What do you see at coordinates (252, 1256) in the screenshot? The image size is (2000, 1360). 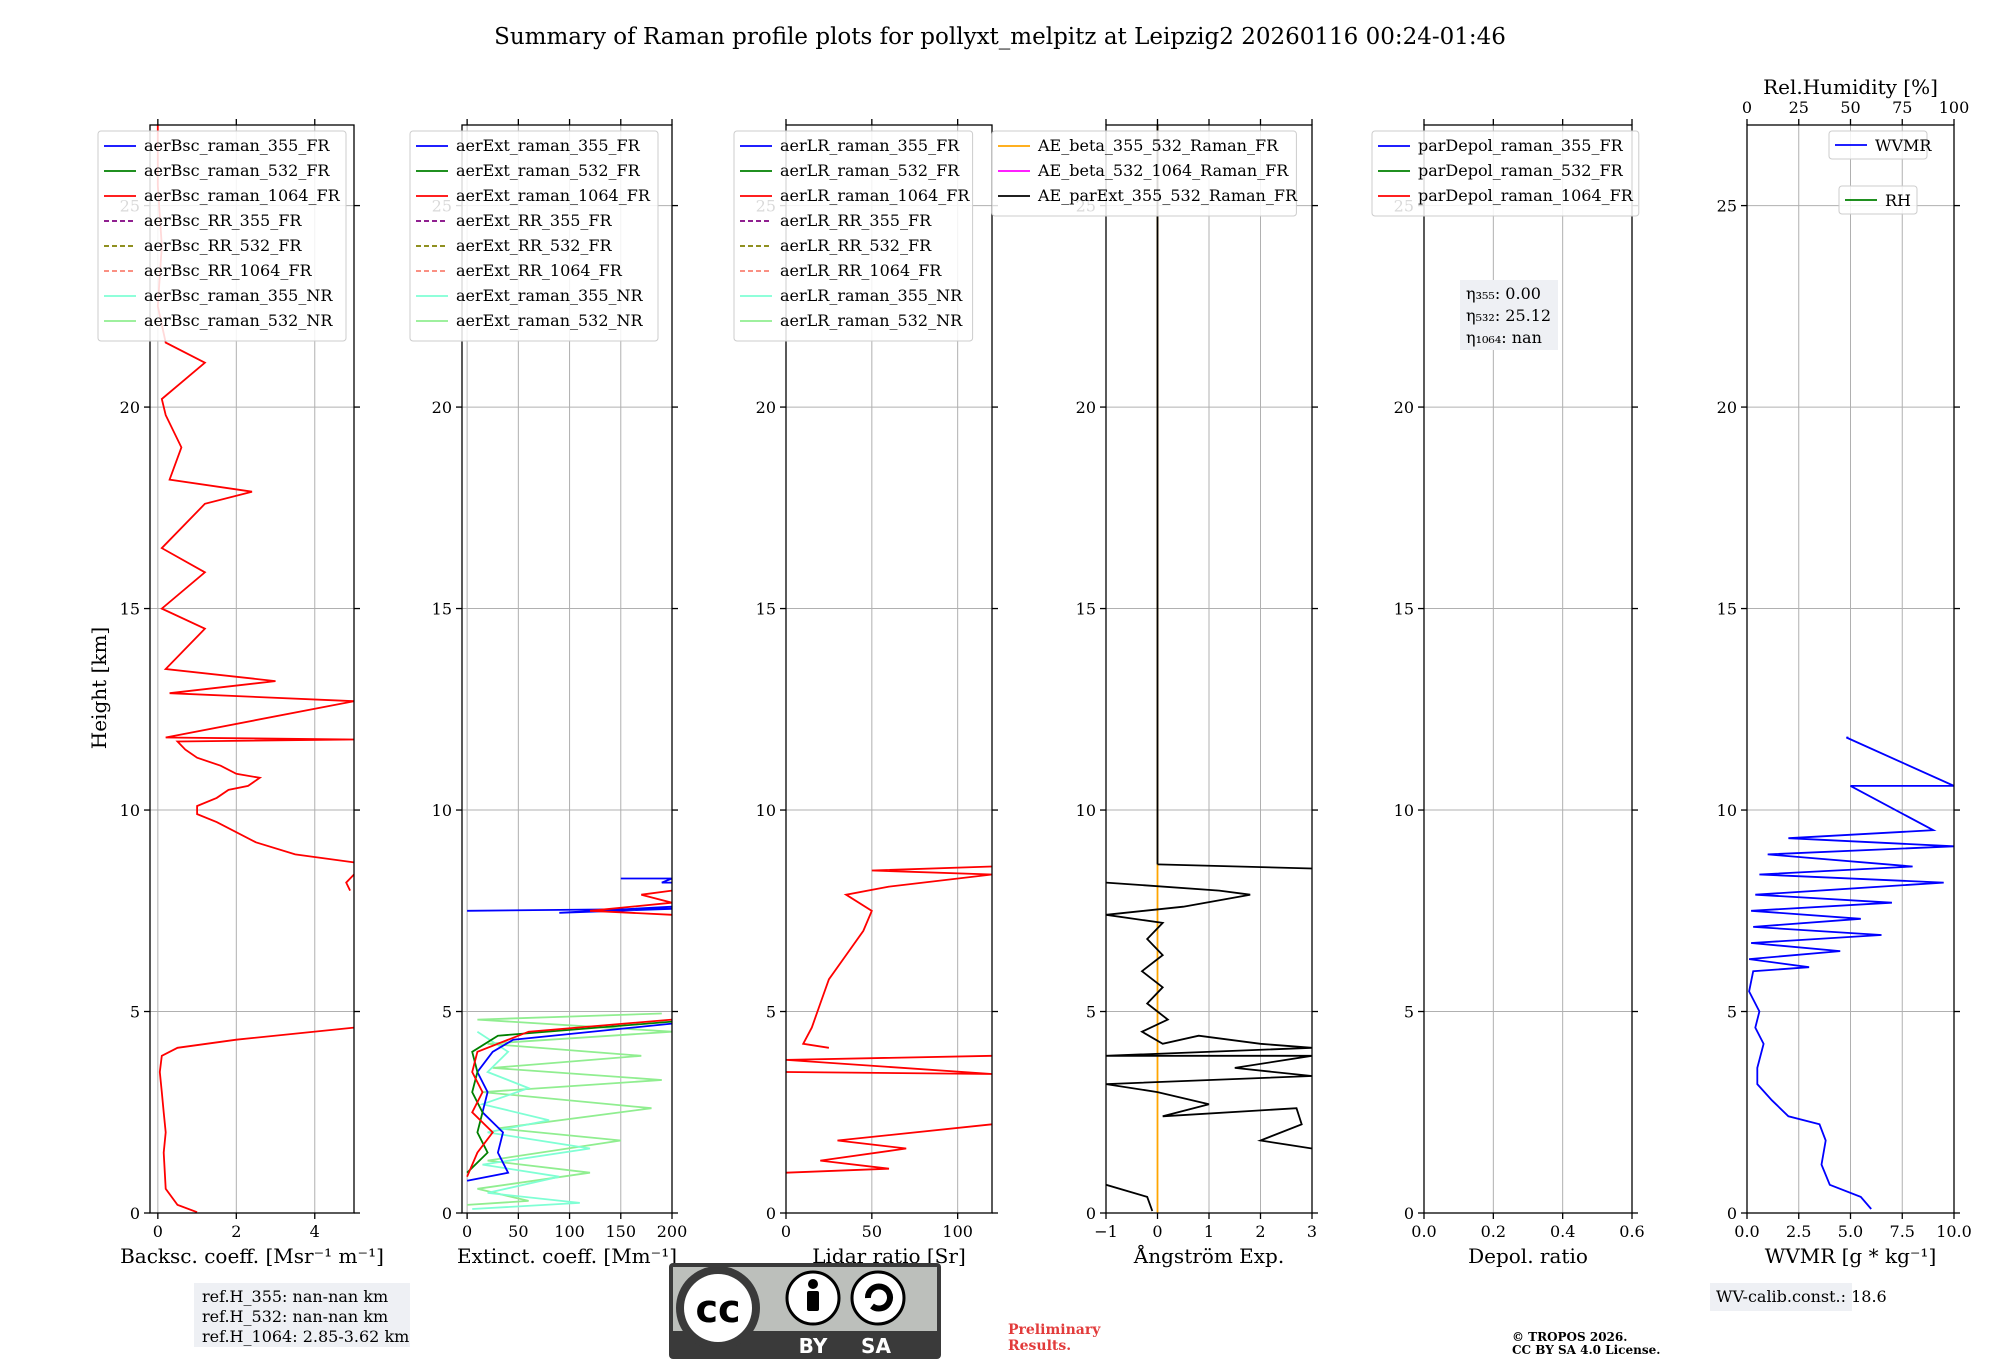 I see `x-axis-label: Backsc. coeff. [Msr⁻¹ m⁻¹]` at bounding box center [252, 1256].